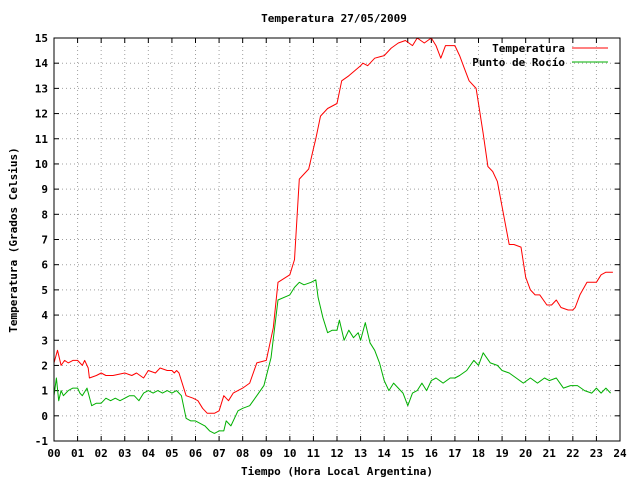  What do you see at coordinates (42, 139) in the screenshot?
I see `y-tick-label: 11` at bounding box center [42, 139].